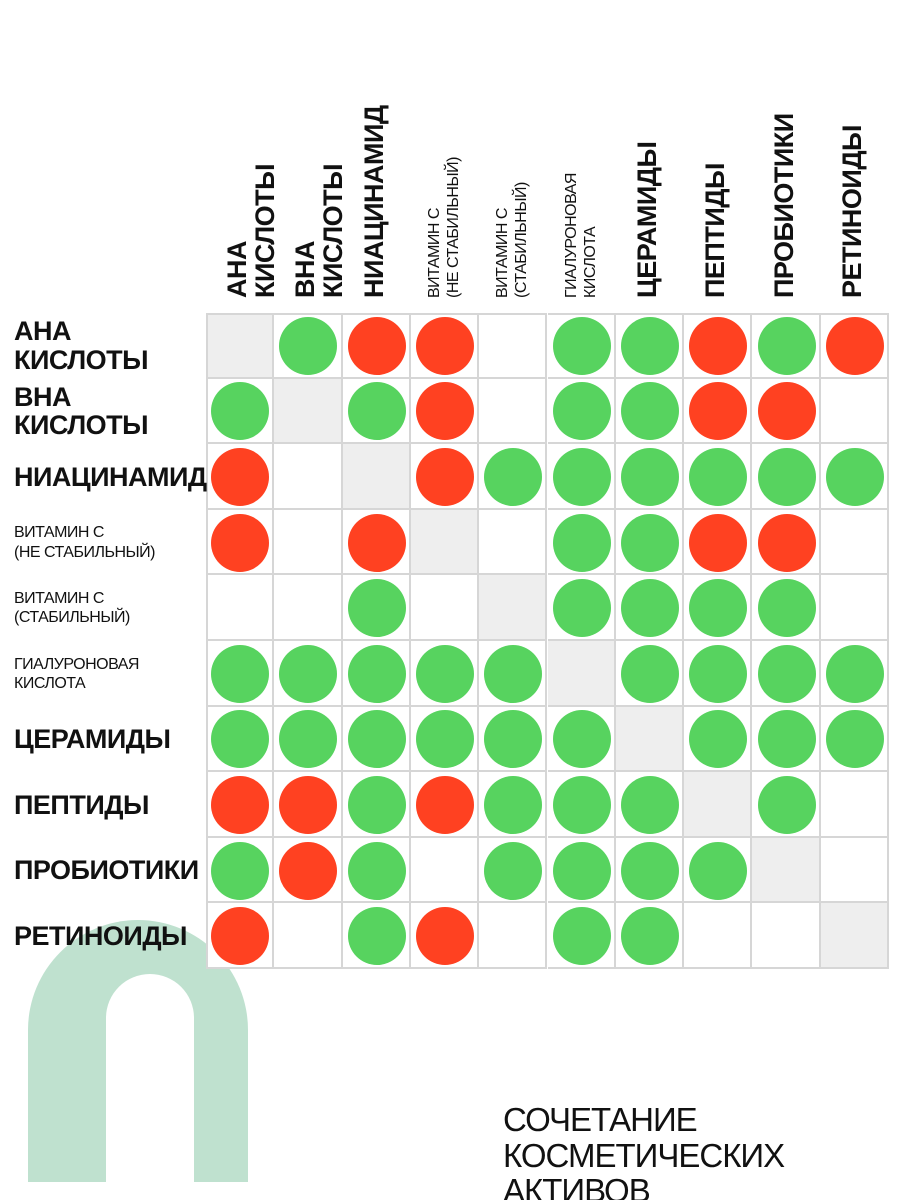  Describe the element at coordinates (101, 936) in the screenshot. I see `row-label: РЕТИНОИДЫ` at that location.